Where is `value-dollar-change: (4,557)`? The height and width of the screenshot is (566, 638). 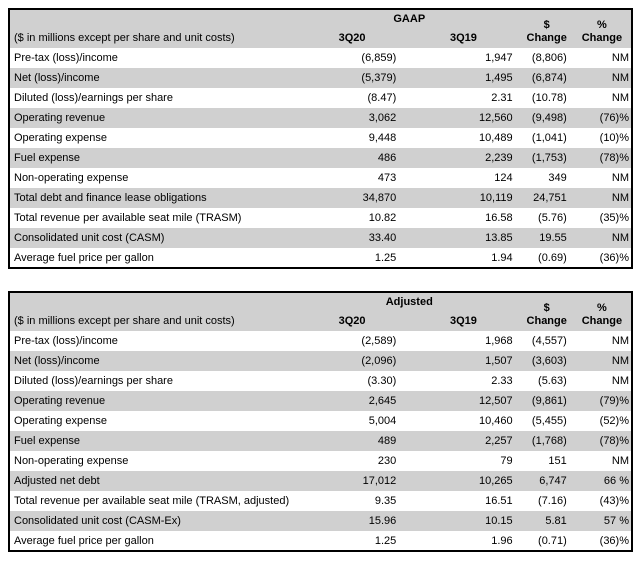
value-dollar-change: (4,557) is located at coordinates (546, 341).